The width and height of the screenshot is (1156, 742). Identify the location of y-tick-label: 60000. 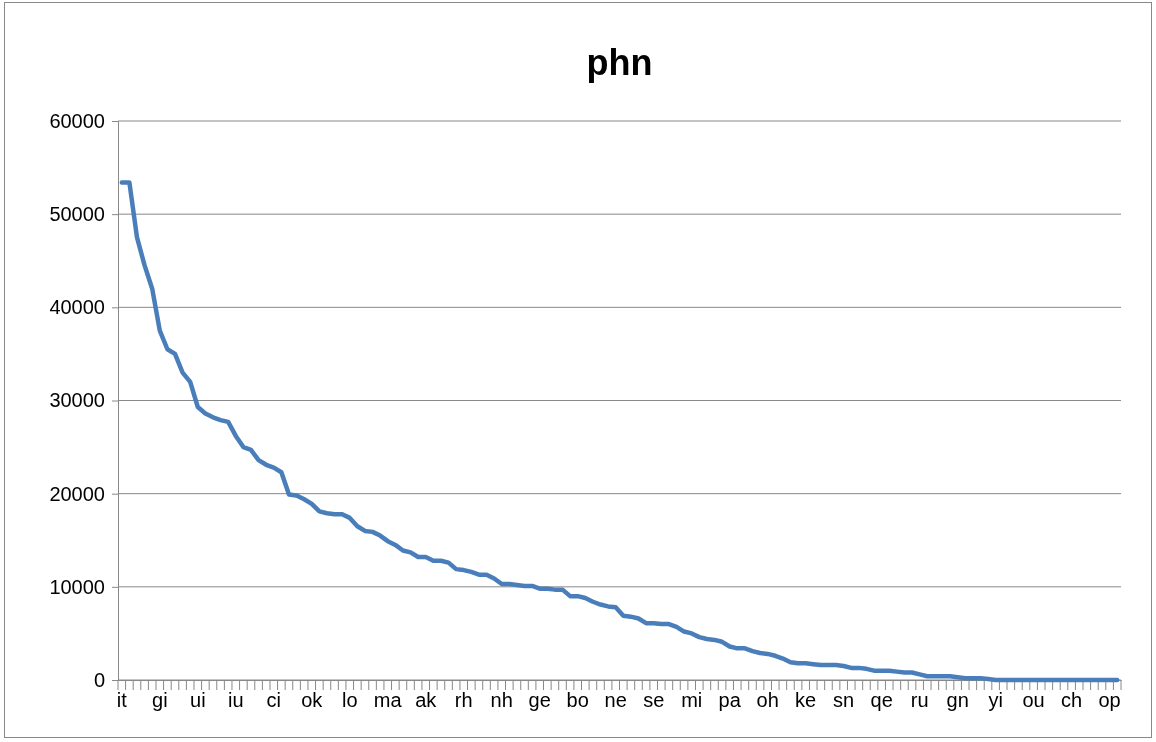
(77, 120).